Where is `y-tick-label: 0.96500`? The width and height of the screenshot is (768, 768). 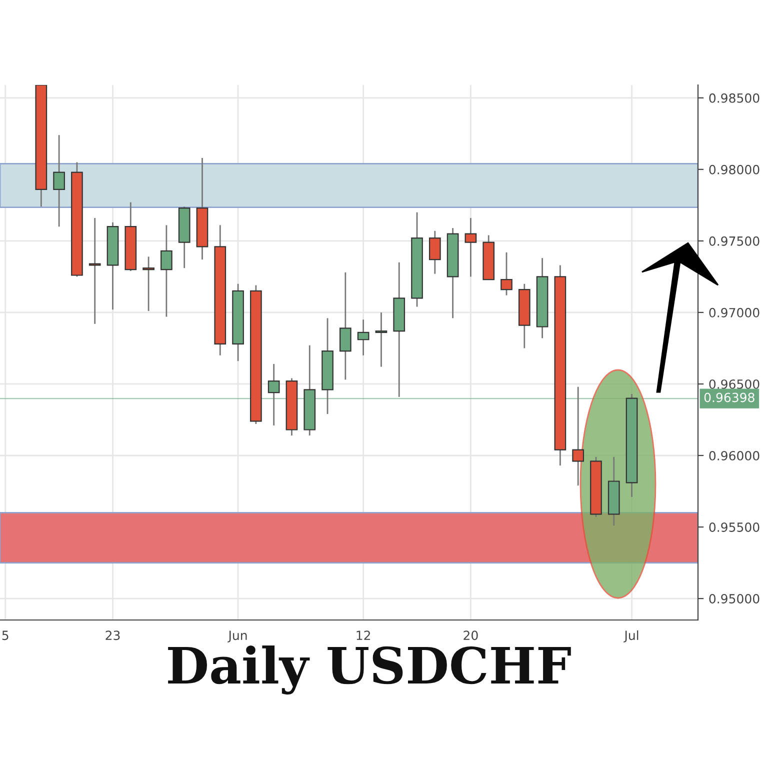
y-tick-label: 0.96500 is located at coordinates (734, 384).